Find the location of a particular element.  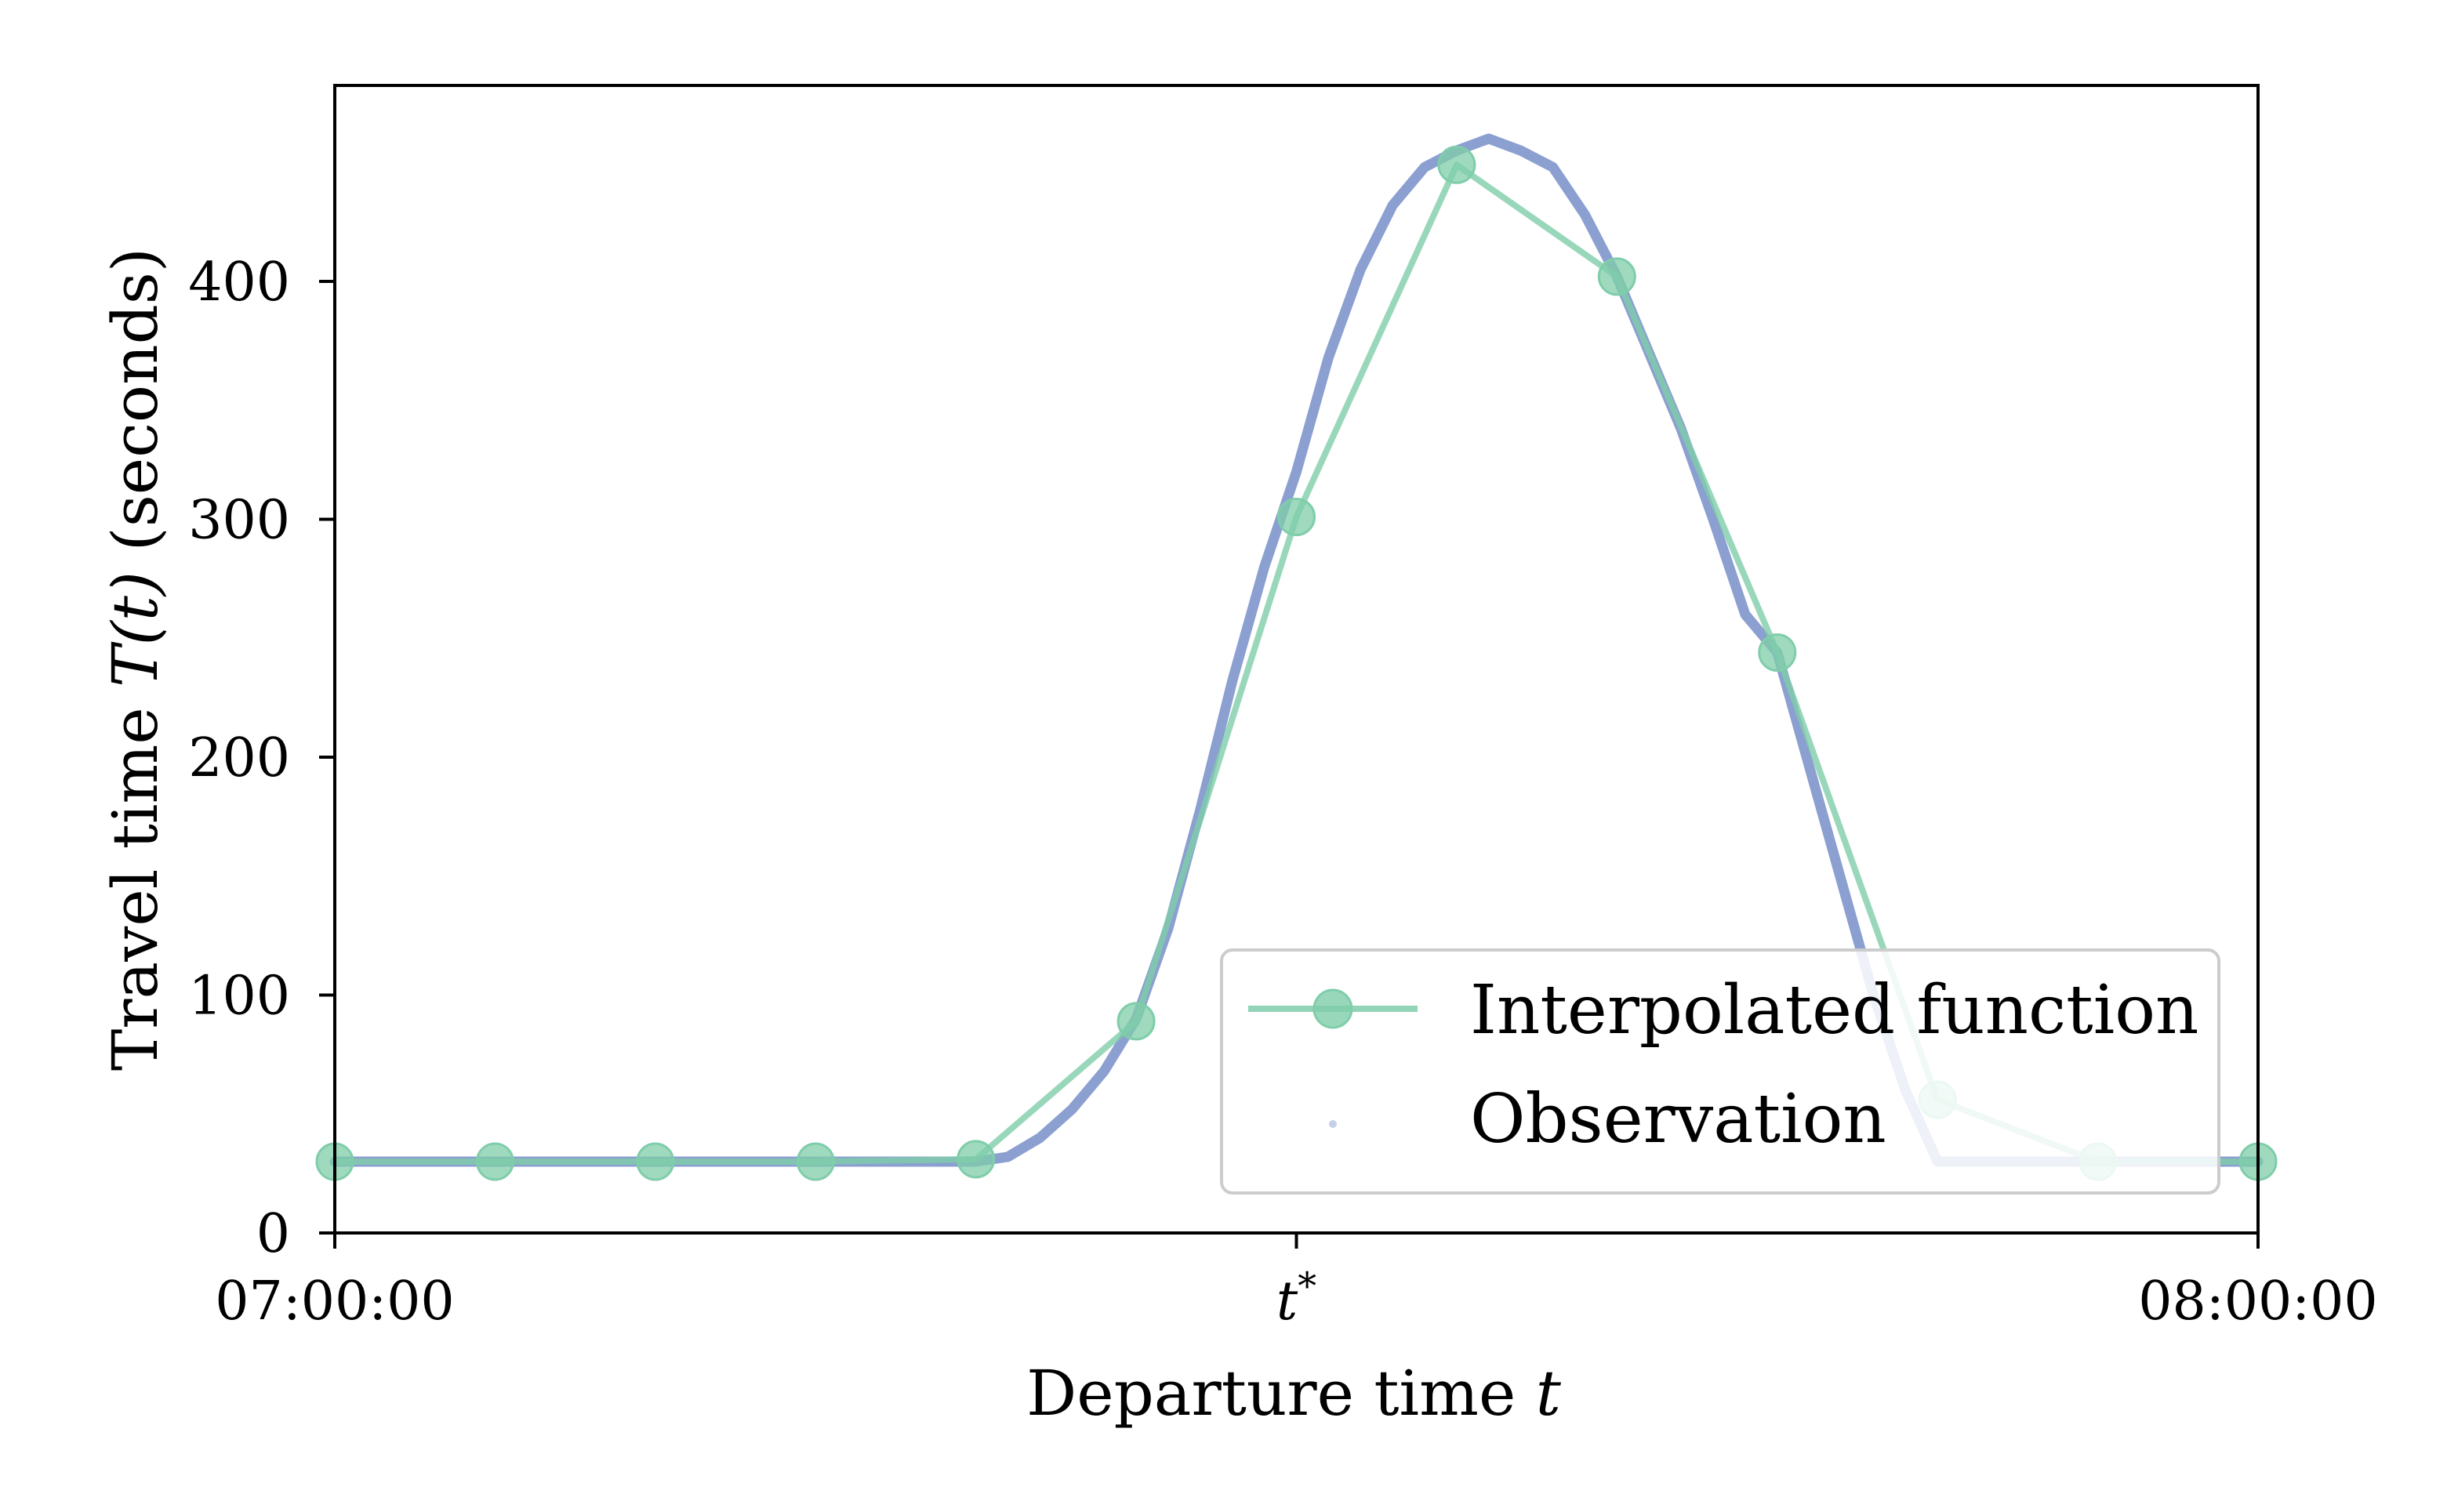

y-tick-label: 200 is located at coordinates (239, 758).